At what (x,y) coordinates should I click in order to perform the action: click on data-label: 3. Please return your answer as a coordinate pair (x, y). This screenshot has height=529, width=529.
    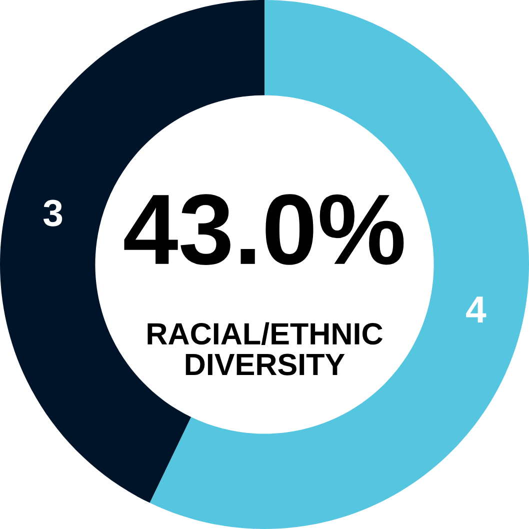
    Looking at the image, I should click on (52, 213).